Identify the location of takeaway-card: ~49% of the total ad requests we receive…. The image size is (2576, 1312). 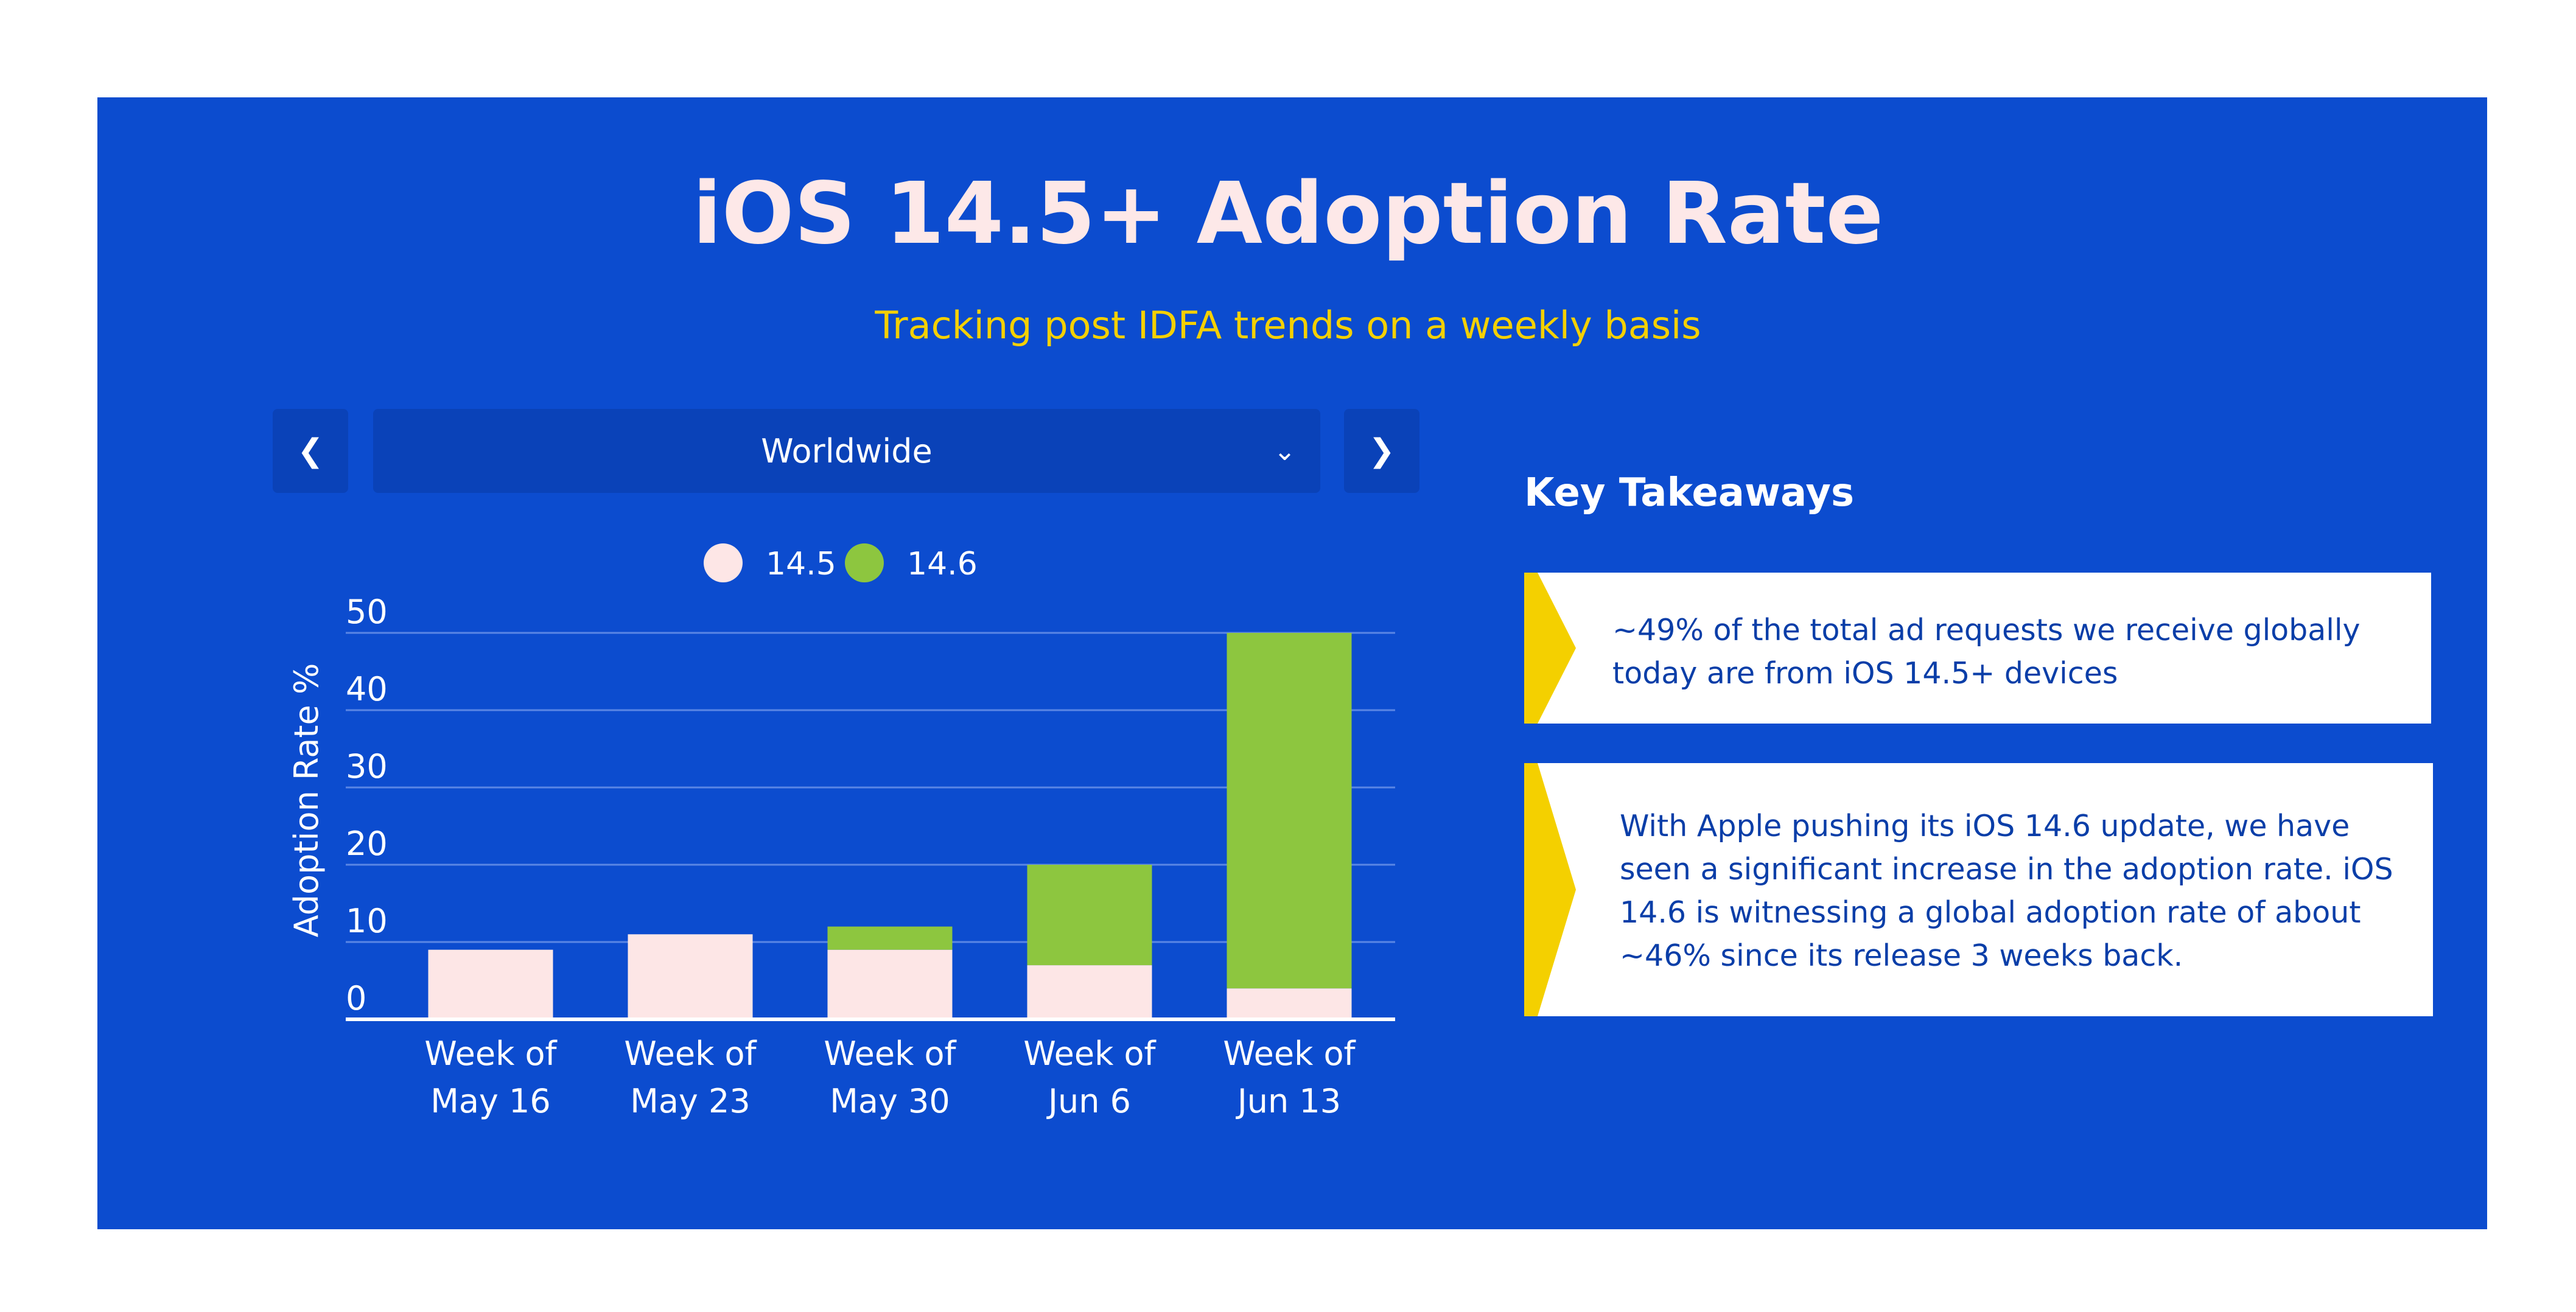
(1978, 648).